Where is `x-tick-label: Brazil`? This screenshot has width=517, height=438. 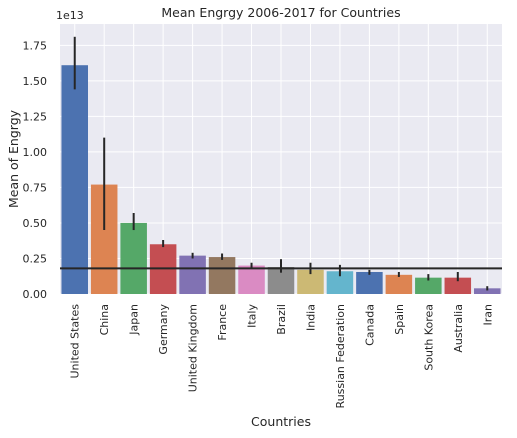
x-tick-label: Brazil is located at coordinates (281, 319).